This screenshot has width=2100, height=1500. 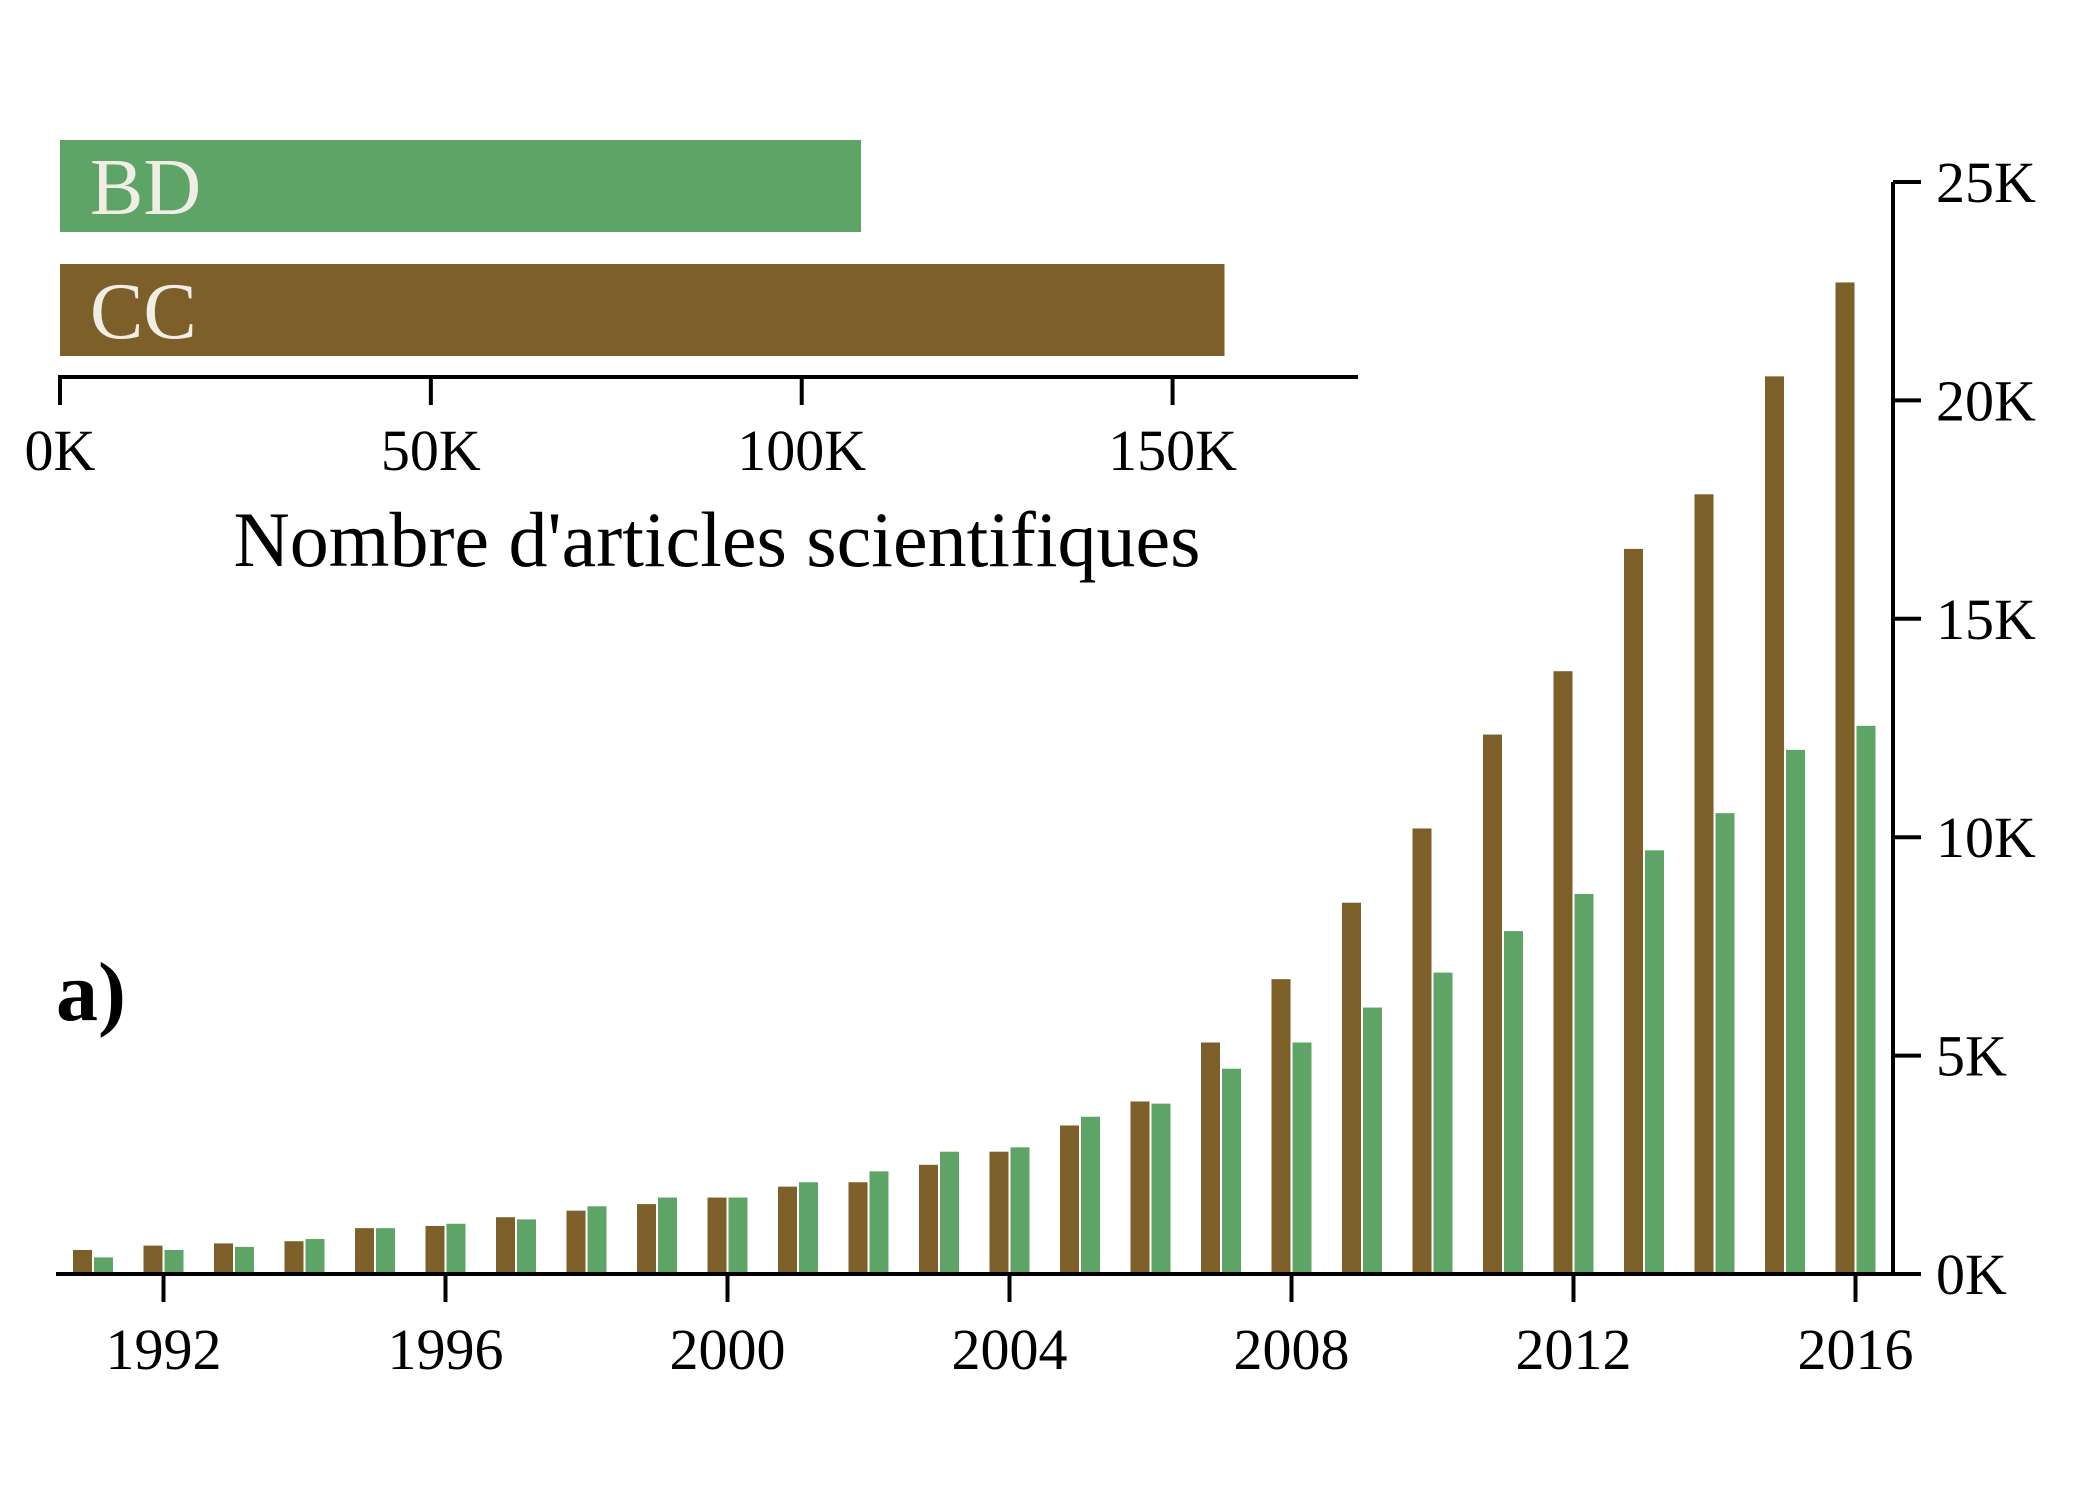 What do you see at coordinates (1443, 1123) in the screenshot?
I see `bar-bd-2010` at bounding box center [1443, 1123].